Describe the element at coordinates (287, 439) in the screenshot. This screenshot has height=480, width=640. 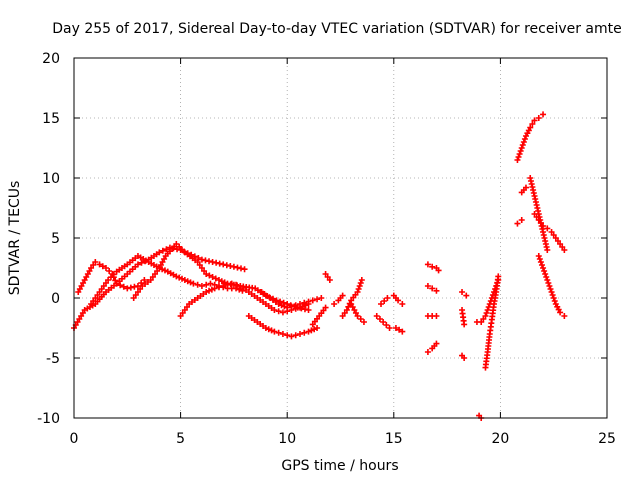
I see `x-tick-label: 10` at that location.